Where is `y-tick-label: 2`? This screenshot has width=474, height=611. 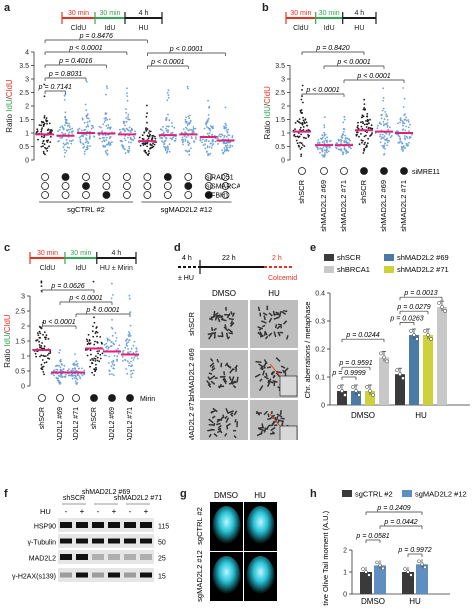
y-tick-label: 2 is located at coordinates (283, 107).